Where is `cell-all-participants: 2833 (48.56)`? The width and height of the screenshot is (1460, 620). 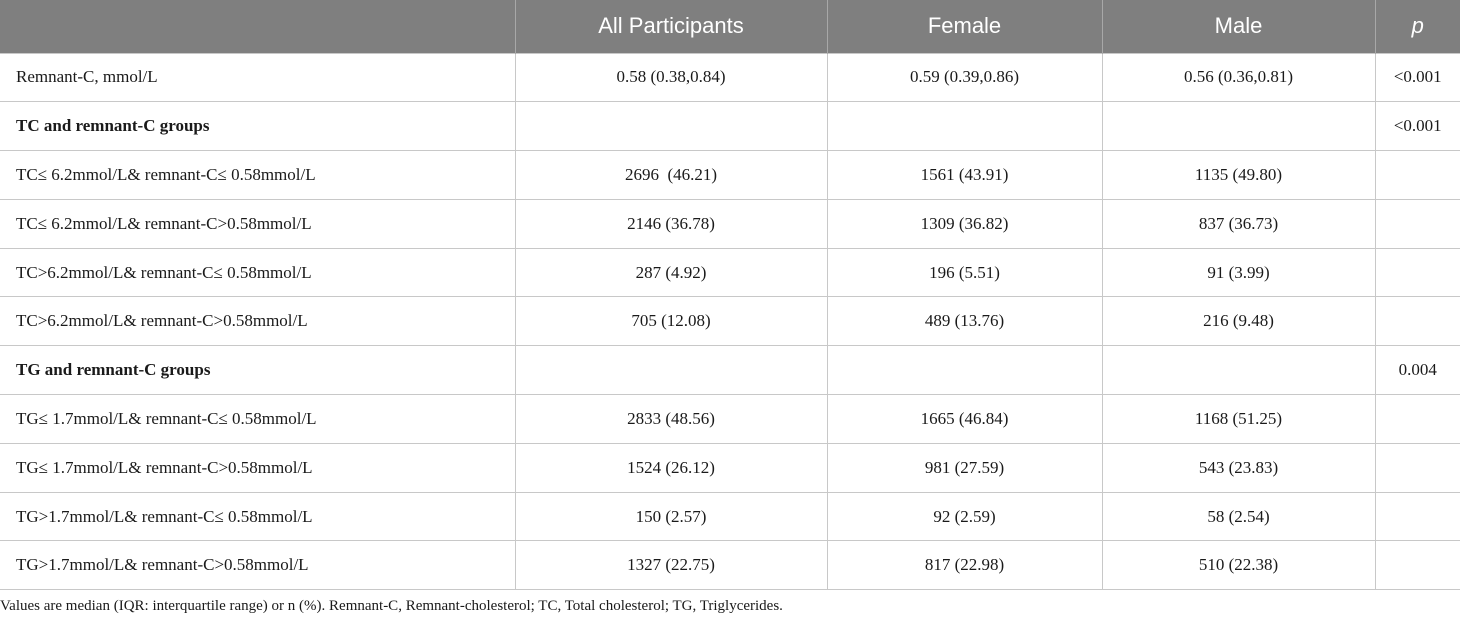
cell-all-participants: 2833 (48.56) is located at coordinates (670, 419).